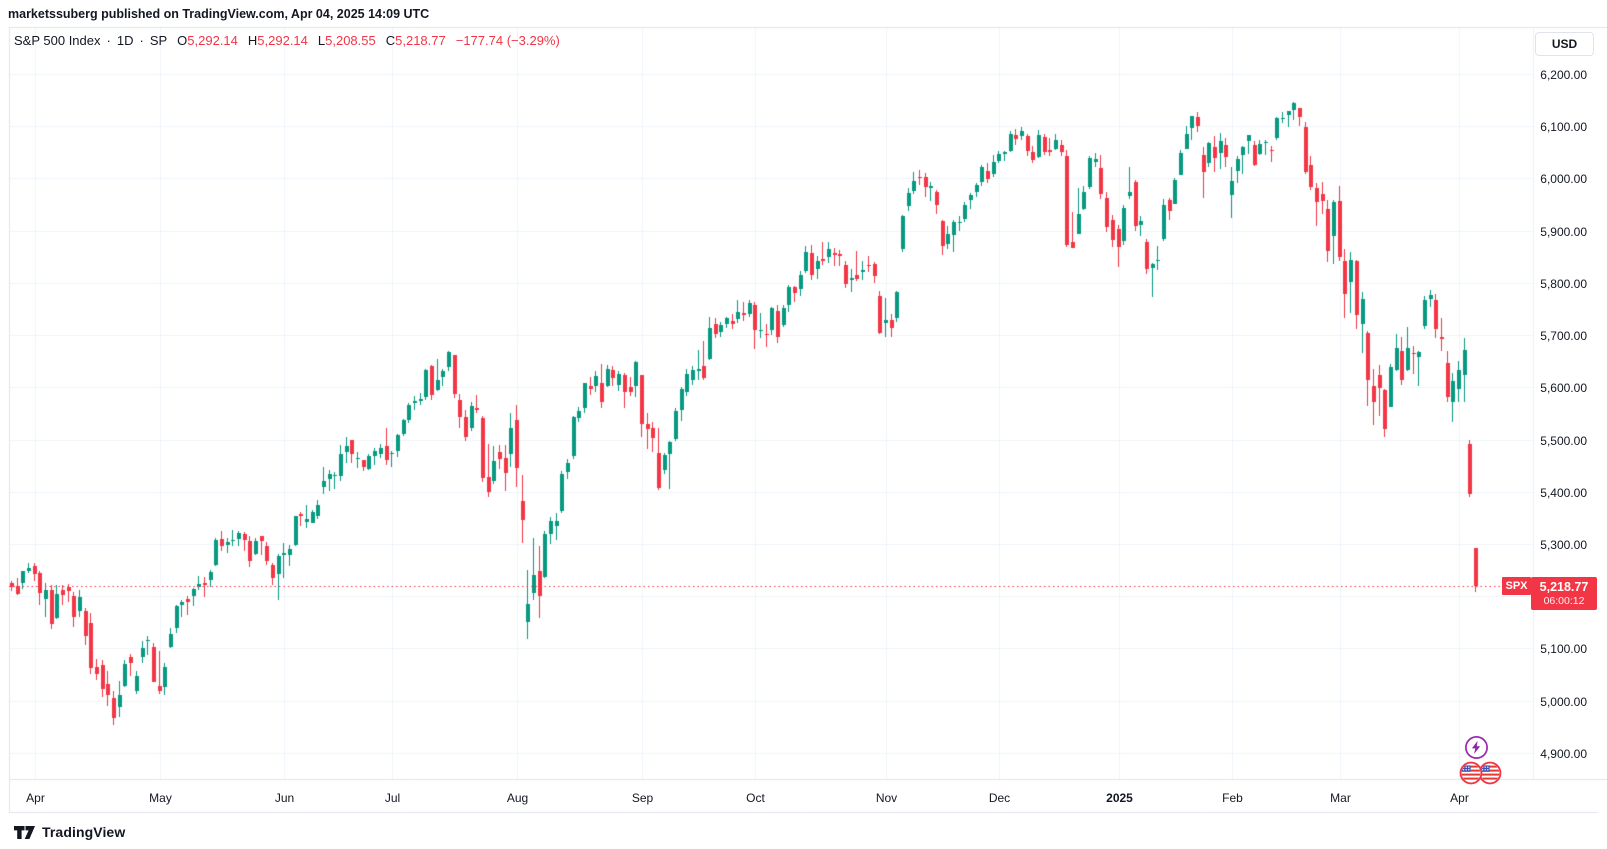 Image resolution: width=1607 pixels, height=849 pixels. Describe the element at coordinates (1232, 798) in the screenshot. I see `time-tick-label: Feb` at that location.